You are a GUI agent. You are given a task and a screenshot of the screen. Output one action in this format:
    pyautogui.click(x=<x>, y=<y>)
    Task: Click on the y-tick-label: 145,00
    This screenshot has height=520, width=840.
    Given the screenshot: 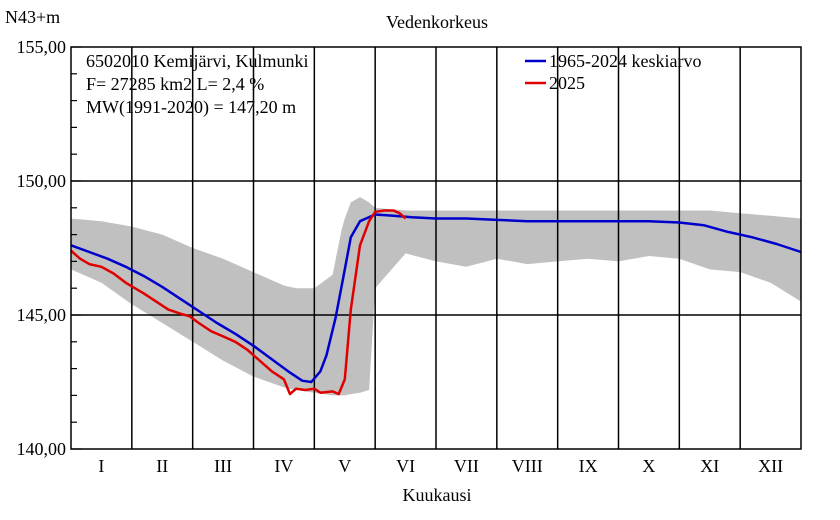 What is the action you would take?
    pyautogui.click(x=42, y=315)
    